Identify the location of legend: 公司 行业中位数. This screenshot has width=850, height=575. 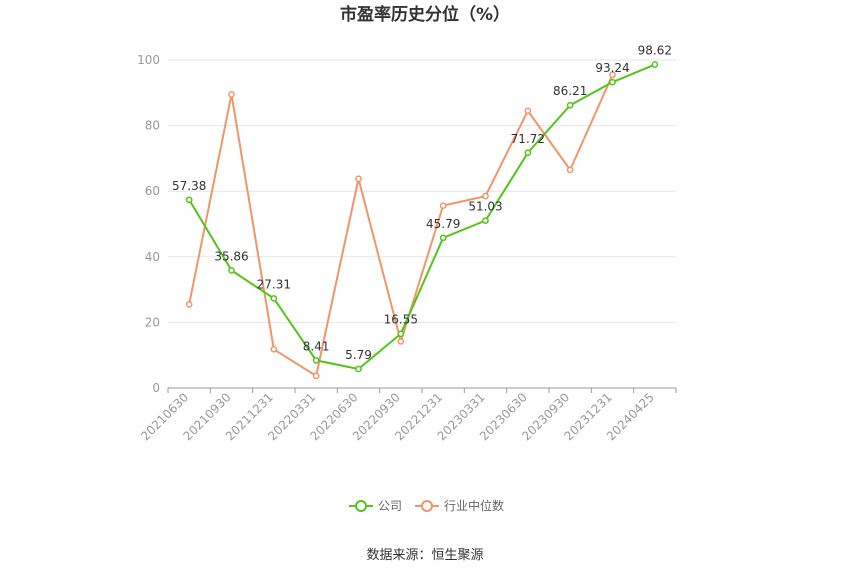
(426, 505).